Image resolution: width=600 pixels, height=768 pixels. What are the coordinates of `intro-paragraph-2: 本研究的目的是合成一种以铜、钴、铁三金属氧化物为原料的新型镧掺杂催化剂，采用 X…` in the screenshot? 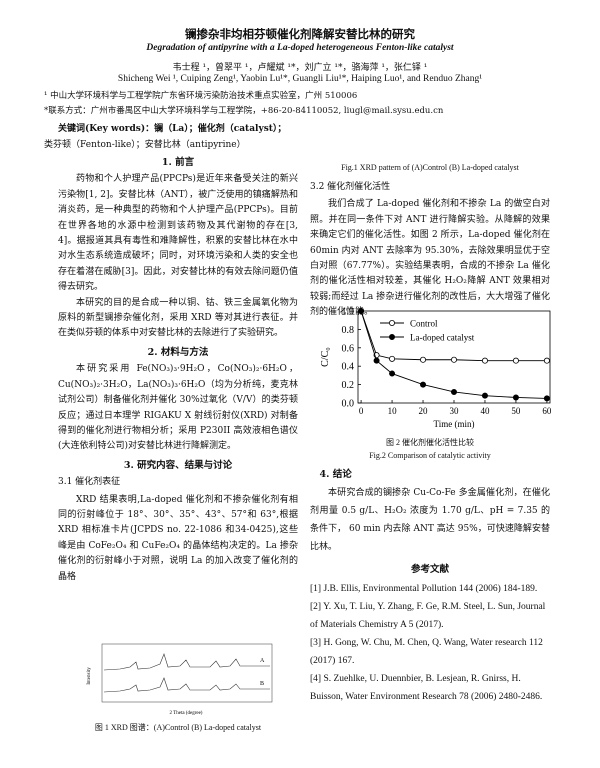 It's located at (178, 318).